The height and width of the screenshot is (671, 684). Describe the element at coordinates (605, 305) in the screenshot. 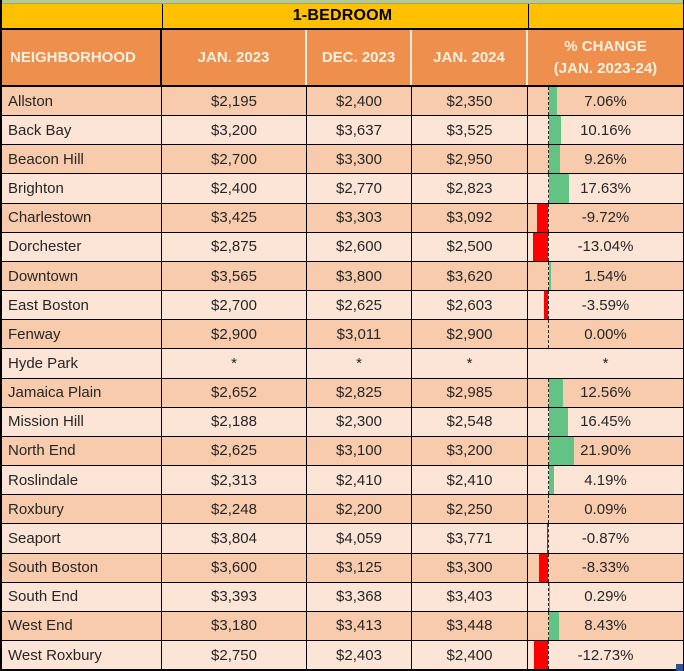

I see `cell-pct-change: -3.59%` at that location.